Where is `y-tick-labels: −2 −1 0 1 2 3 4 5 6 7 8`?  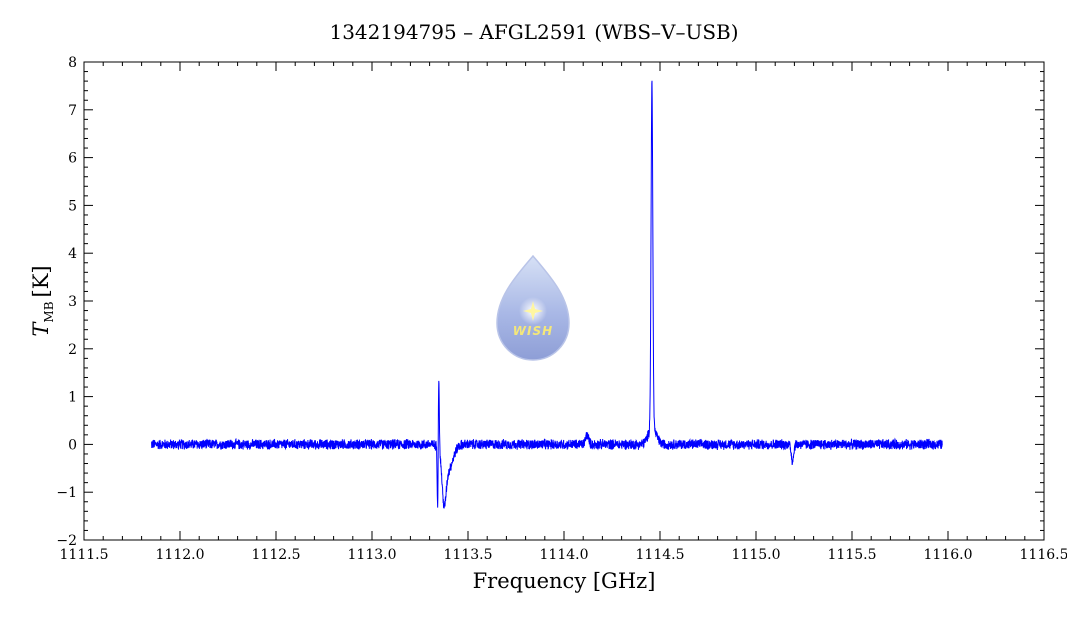 y-tick-labels: −2 −1 0 1 2 3 4 5 6 7 8 is located at coordinates (66, 302).